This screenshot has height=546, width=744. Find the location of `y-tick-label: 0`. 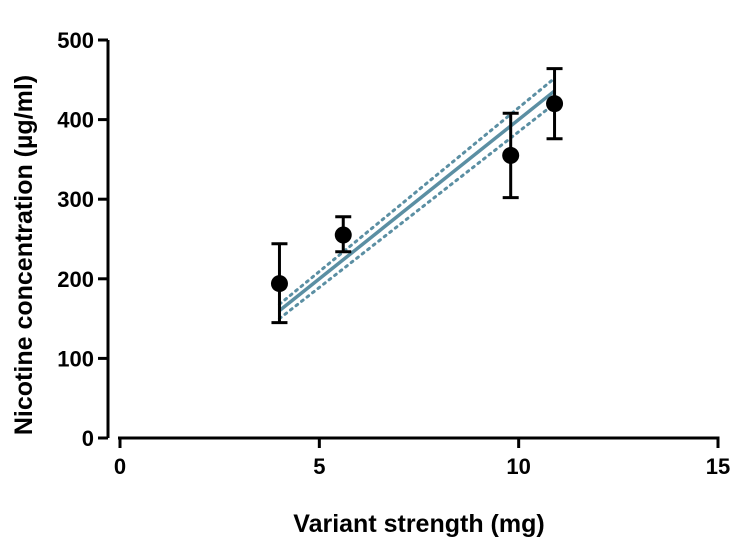

y-tick-label: 0 is located at coordinates (88, 438).